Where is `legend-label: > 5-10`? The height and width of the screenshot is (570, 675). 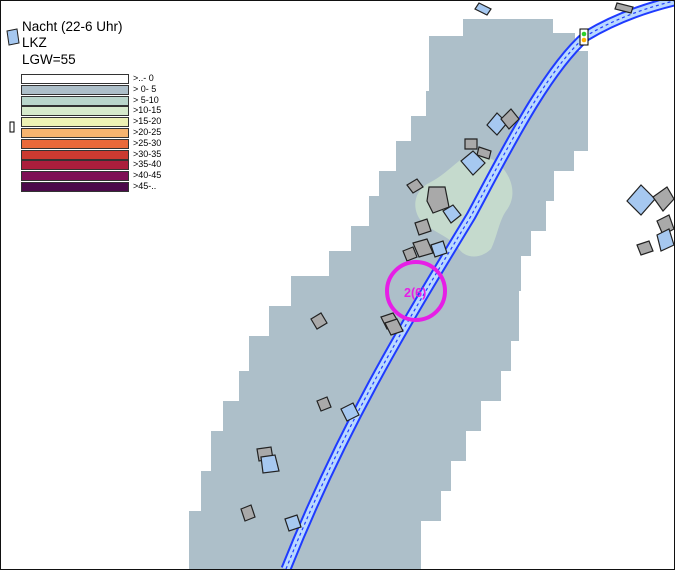
legend-label: > 5-10 is located at coordinates (146, 99).